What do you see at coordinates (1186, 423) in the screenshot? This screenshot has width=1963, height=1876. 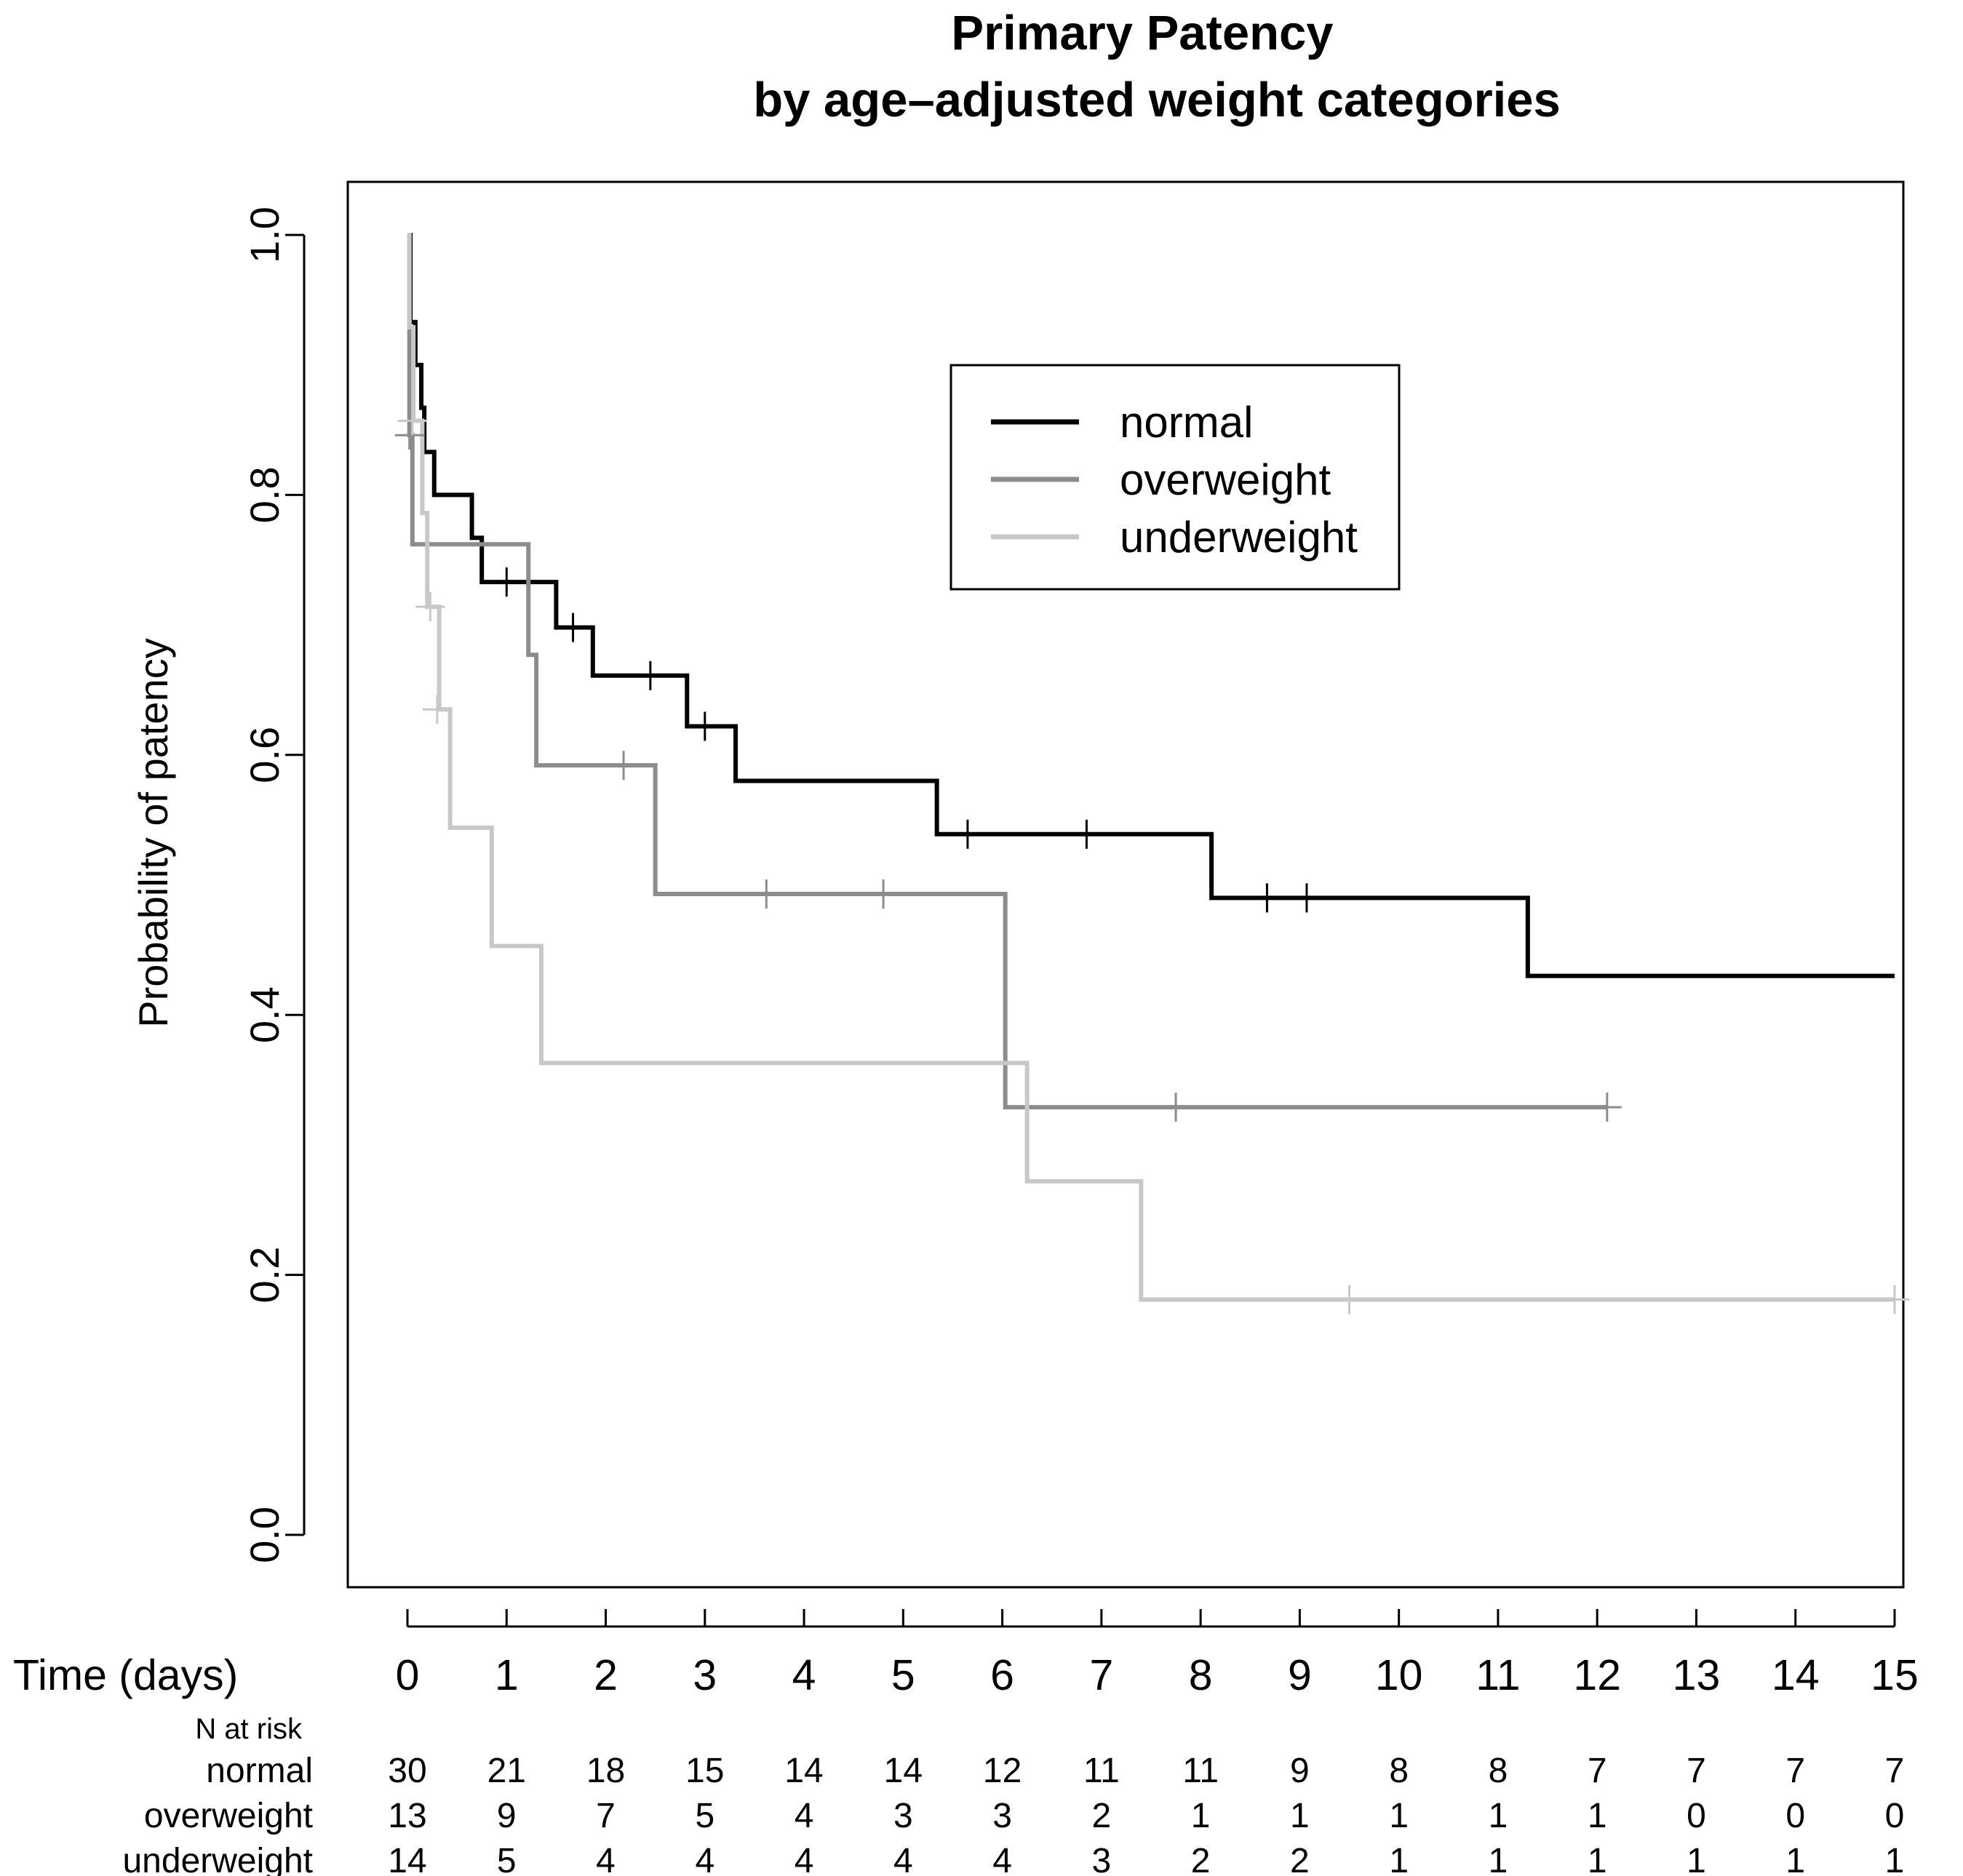 I see `legend-label-normal: normal` at bounding box center [1186, 423].